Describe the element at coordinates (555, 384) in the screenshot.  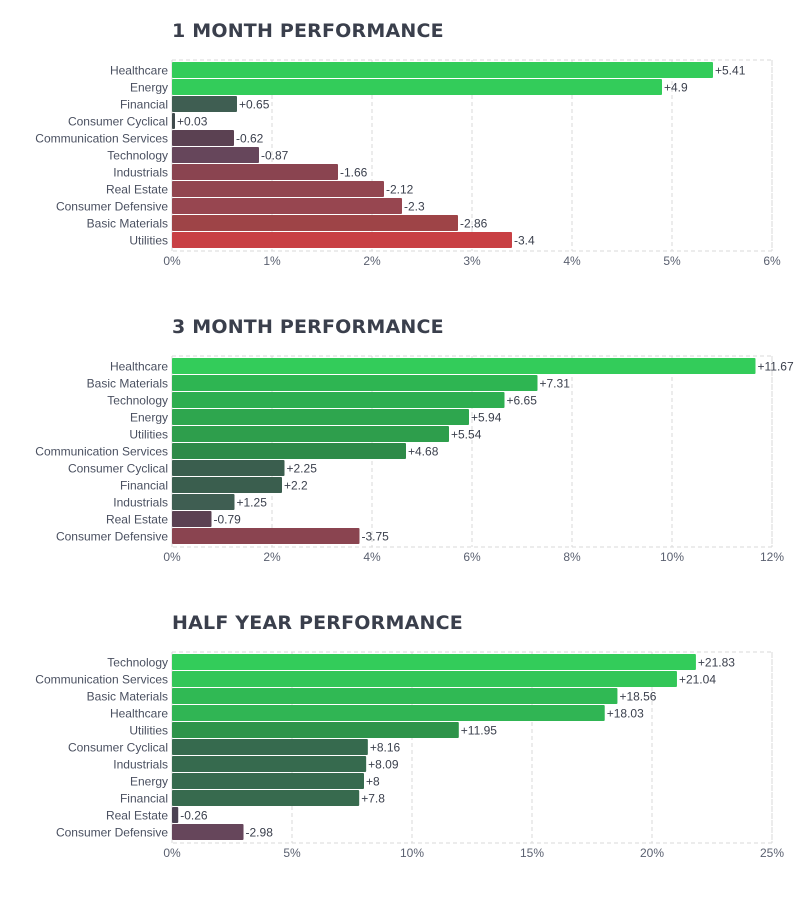
I see `data-label: +7.31` at that location.